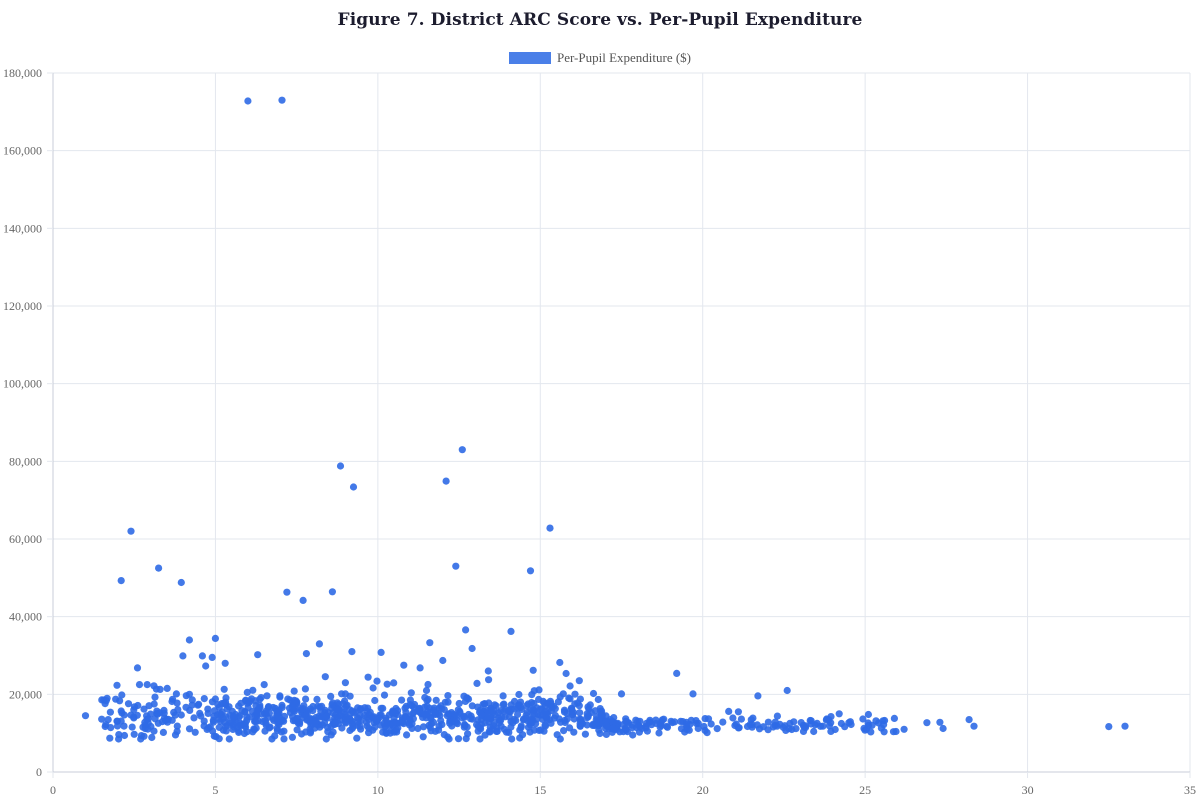  What do you see at coordinates (540, 790) in the screenshot?
I see `x-tick-label: 15` at bounding box center [540, 790].